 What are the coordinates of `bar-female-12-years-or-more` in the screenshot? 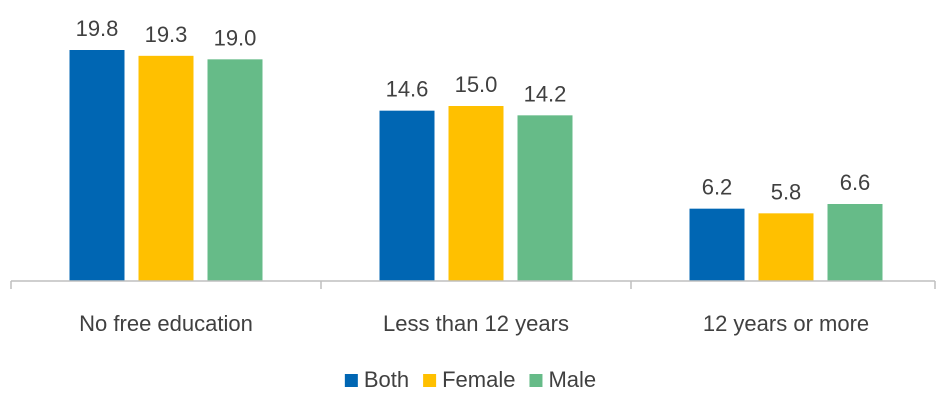 It's located at (786, 247).